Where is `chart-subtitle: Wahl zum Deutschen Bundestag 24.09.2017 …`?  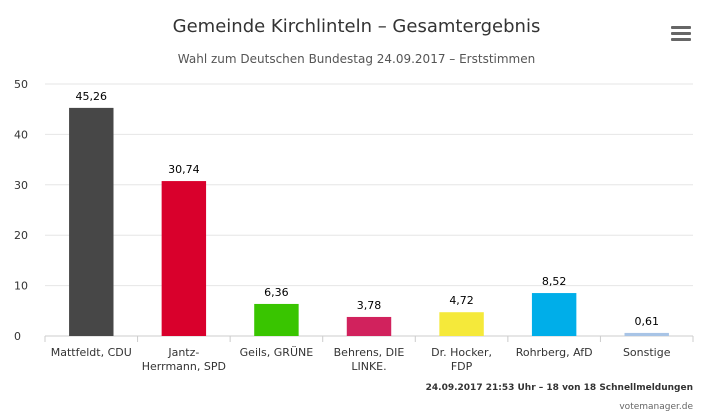
chart-subtitle: Wahl zum Deutschen Bundestag 24.09.2017 … is located at coordinates (356, 59).